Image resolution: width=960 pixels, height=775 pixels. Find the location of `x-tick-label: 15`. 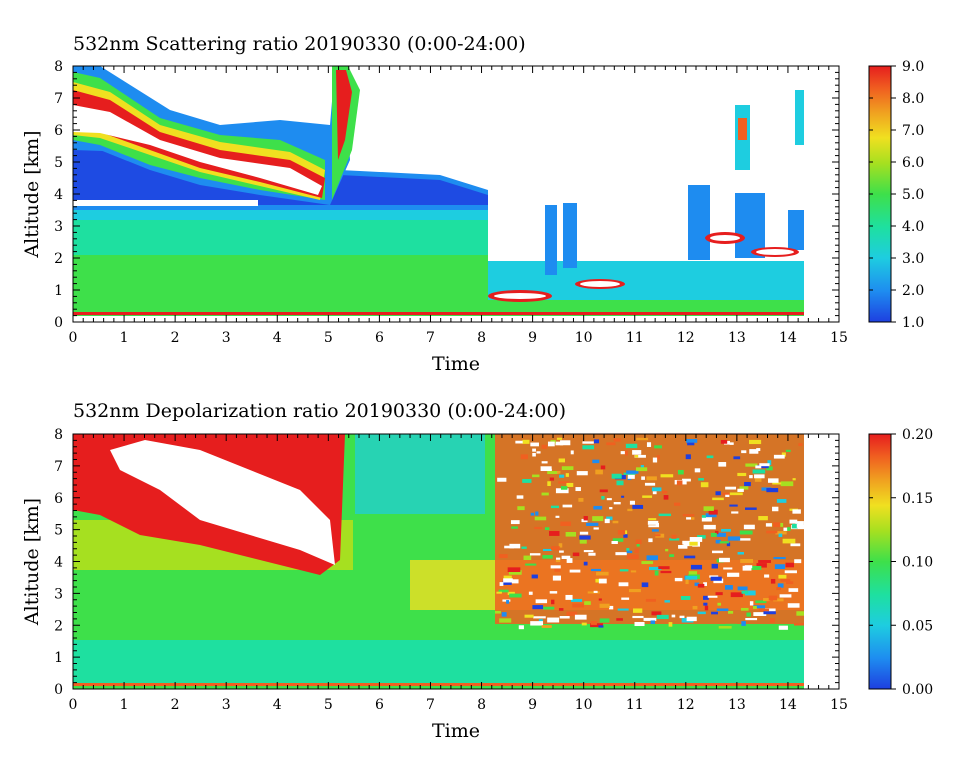

x-tick-label: 15 is located at coordinates (839, 705).